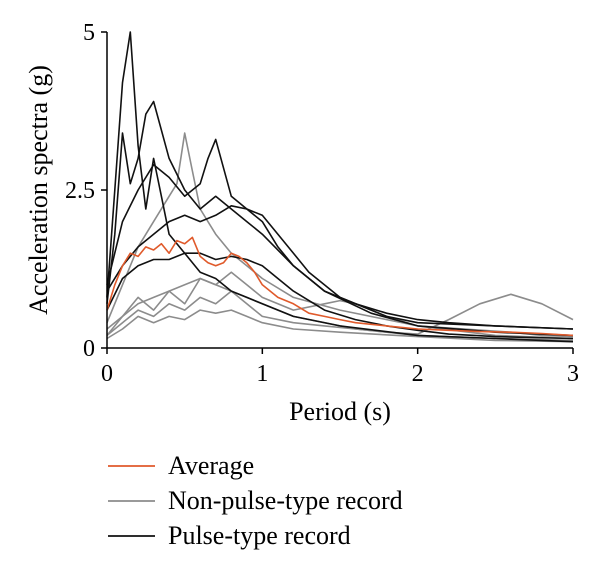 The image size is (600, 573). I want to click on y-tick-label-1: 2.5, so click(80, 191).